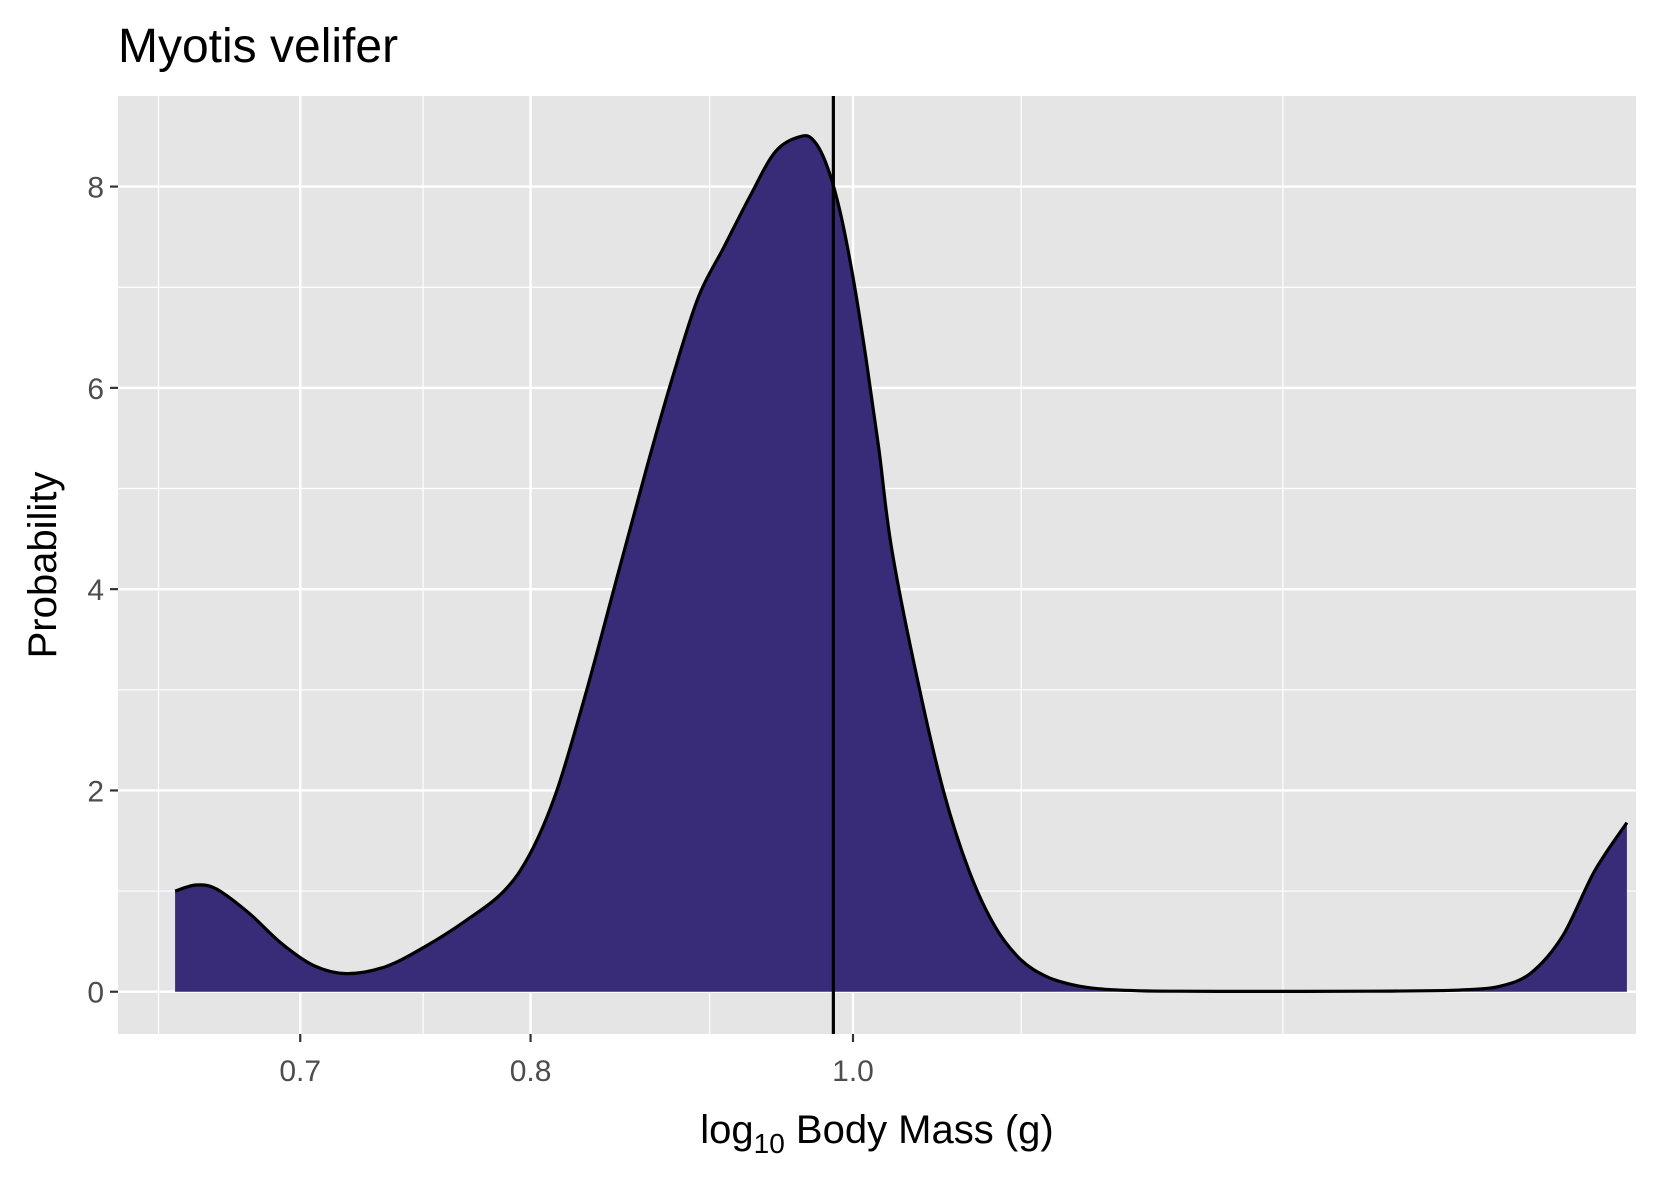  What do you see at coordinates (919, 1130) in the screenshot?
I see `x-axis-title-suffix: Body Mass (g)` at bounding box center [919, 1130].